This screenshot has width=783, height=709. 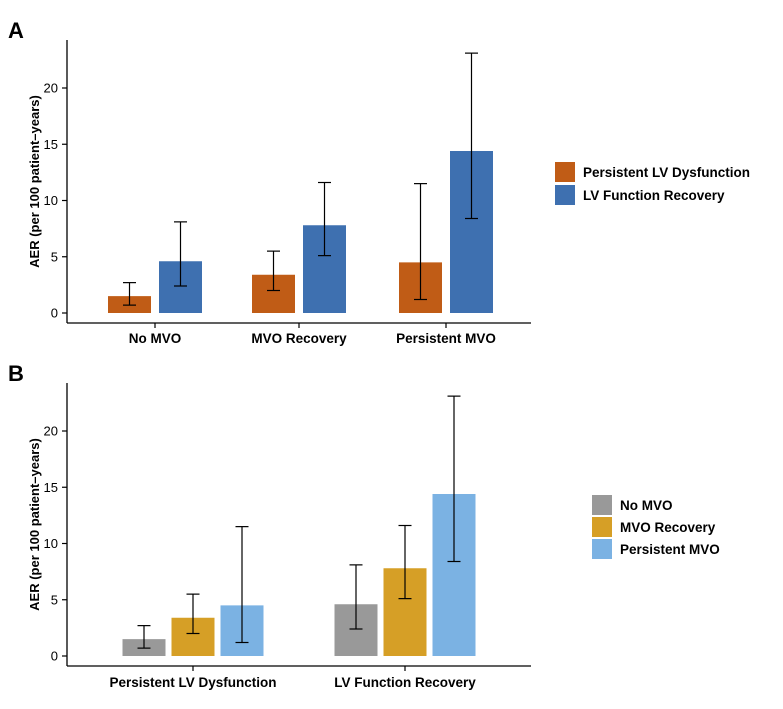 I want to click on panel-b-legend-swatch-persistent-mvo, so click(x=602, y=549).